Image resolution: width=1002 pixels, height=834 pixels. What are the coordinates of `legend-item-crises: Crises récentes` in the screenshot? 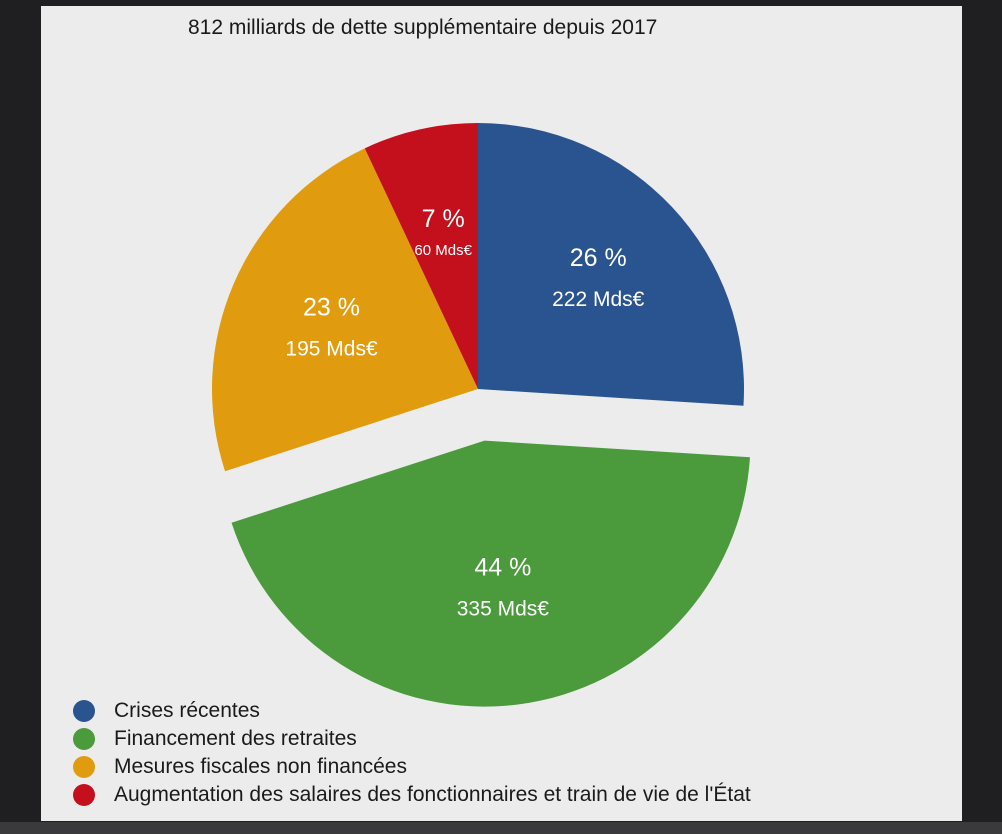 It's located at (513, 711).